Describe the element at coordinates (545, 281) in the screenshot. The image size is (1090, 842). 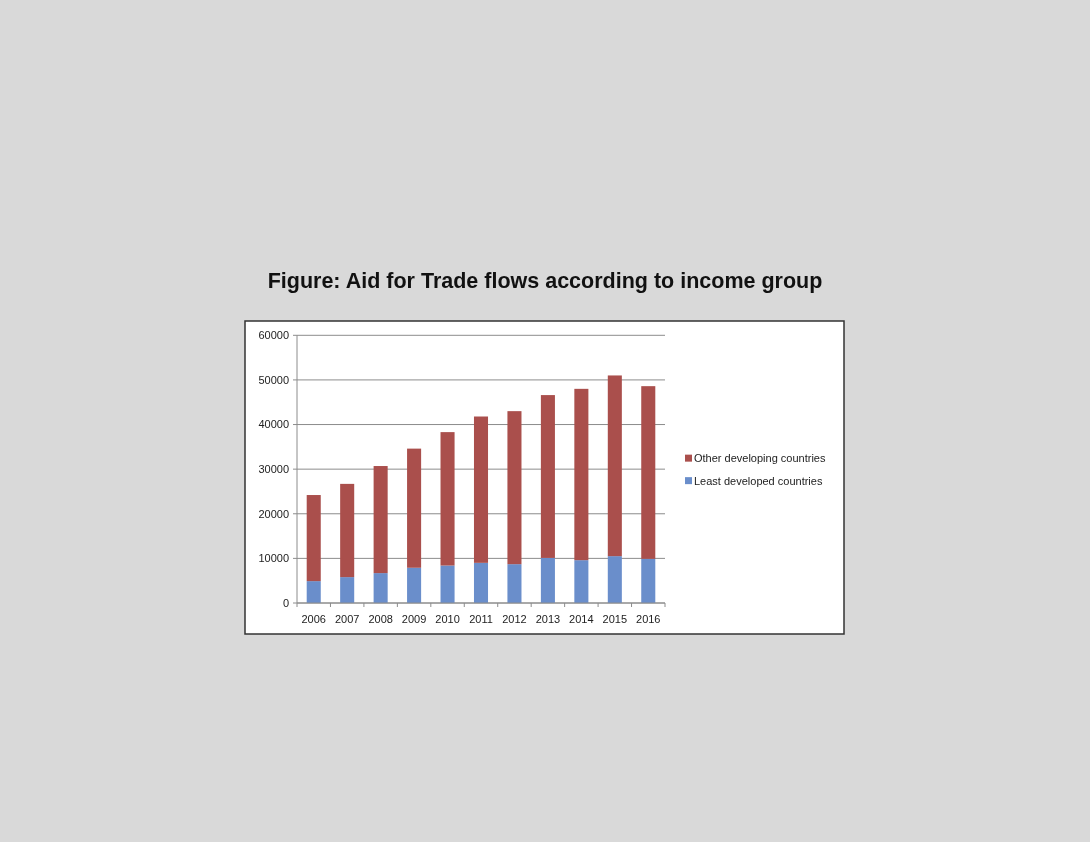
I see `chart-title: Figure: Aid for Trade flows according to income group` at that location.